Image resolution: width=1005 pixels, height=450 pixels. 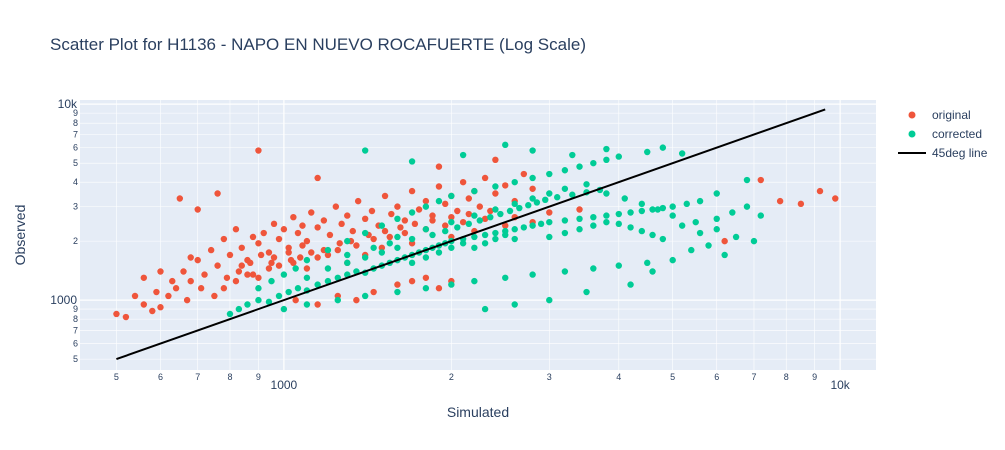 I want to click on x-minor-tick-label: 4, so click(x=618, y=377).